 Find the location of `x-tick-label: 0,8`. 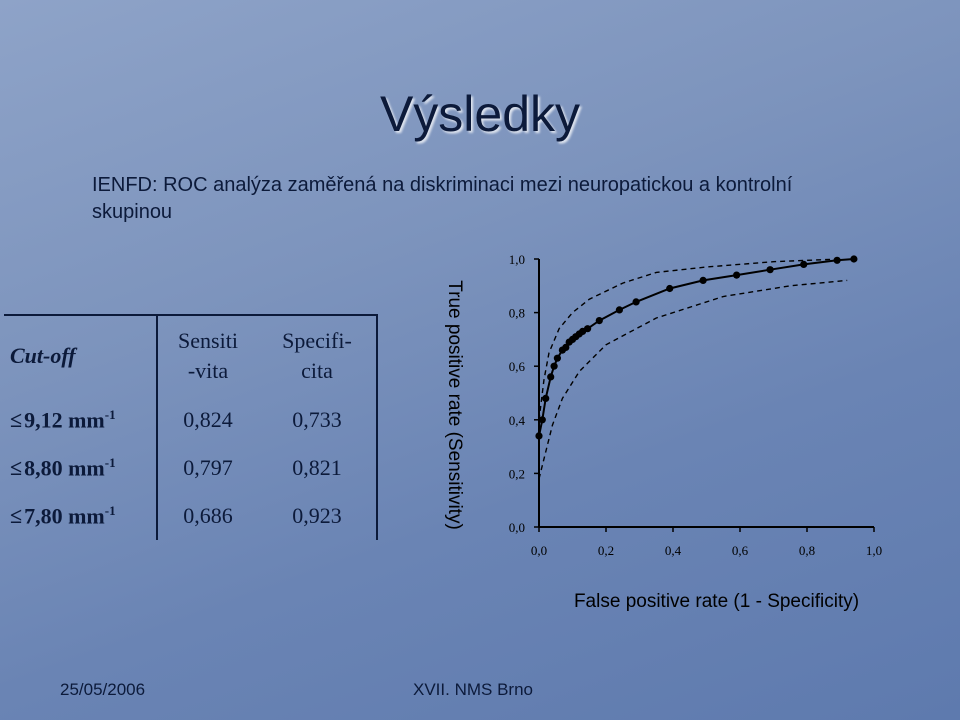

x-tick-label: 0,8 is located at coordinates (807, 550).